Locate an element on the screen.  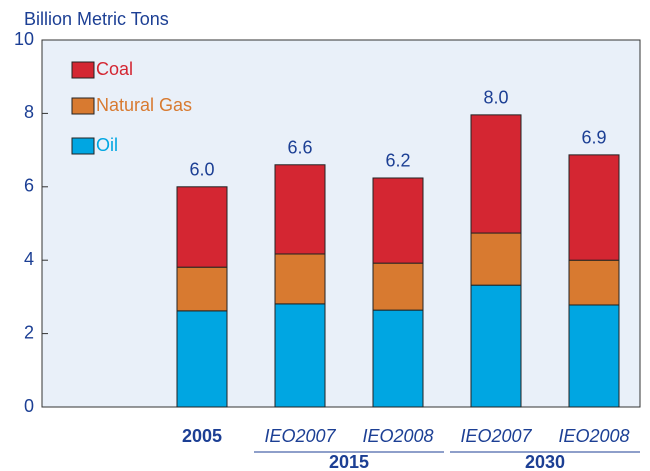
x-tick-label: 2005 is located at coordinates (202, 436).